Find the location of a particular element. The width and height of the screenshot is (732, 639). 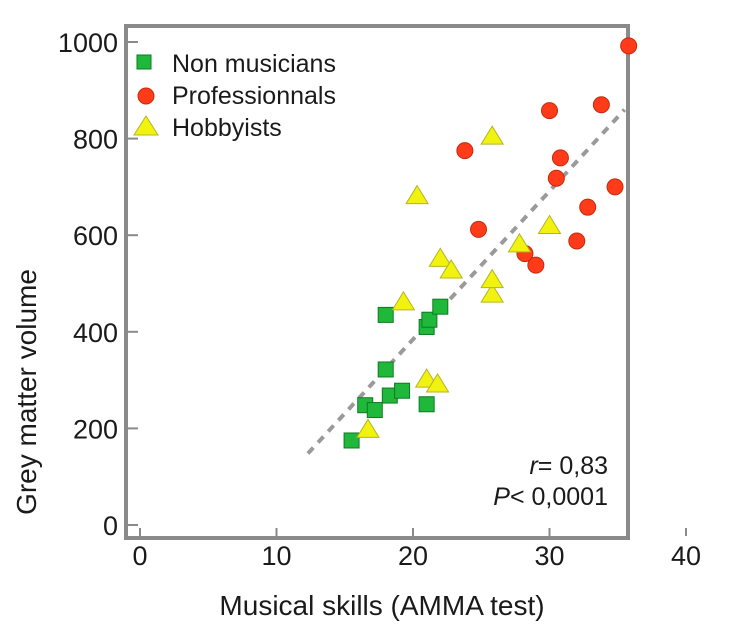

y-tick-label: 600 is located at coordinates (95, 236).